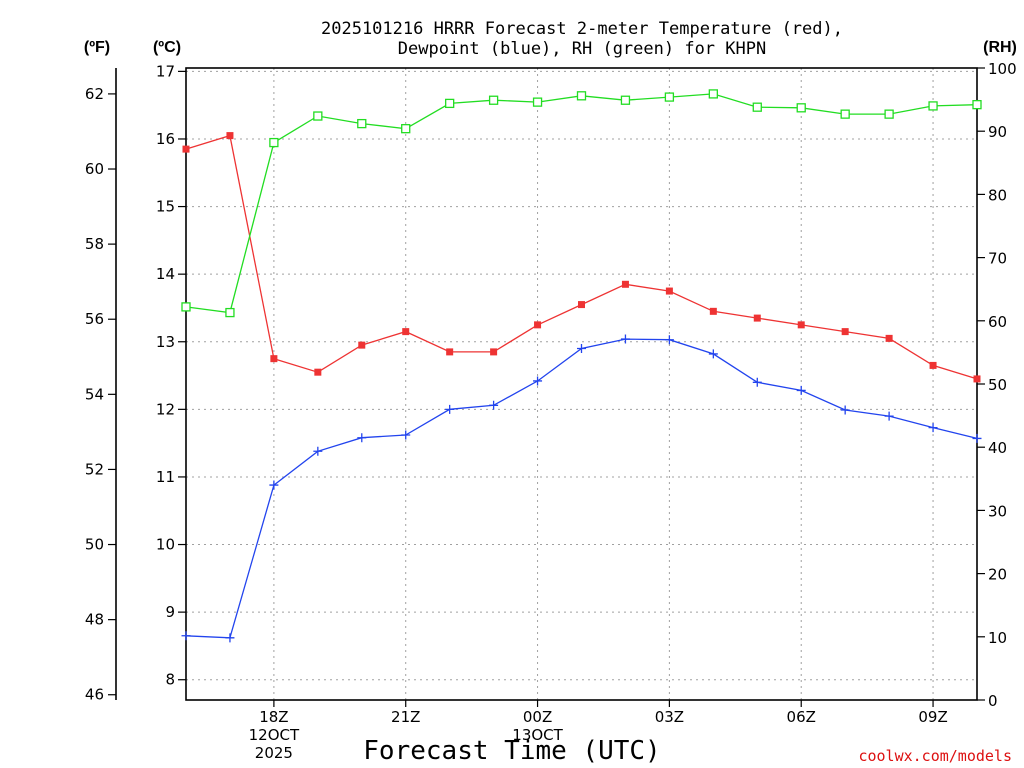 The image size is (1024, 768). Describe the element at coordinates (165, 71) in the screenshot. I see `celsius-tick-label: 17` at that location.